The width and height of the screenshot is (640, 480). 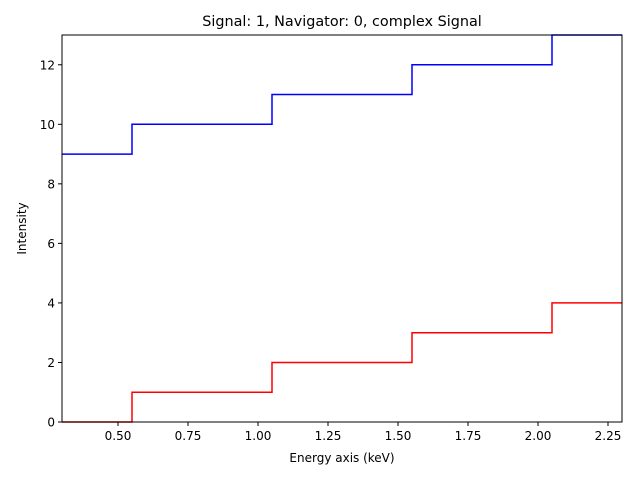 I want to click on x-tick-label: 1.75, so click(x=468, y=436).